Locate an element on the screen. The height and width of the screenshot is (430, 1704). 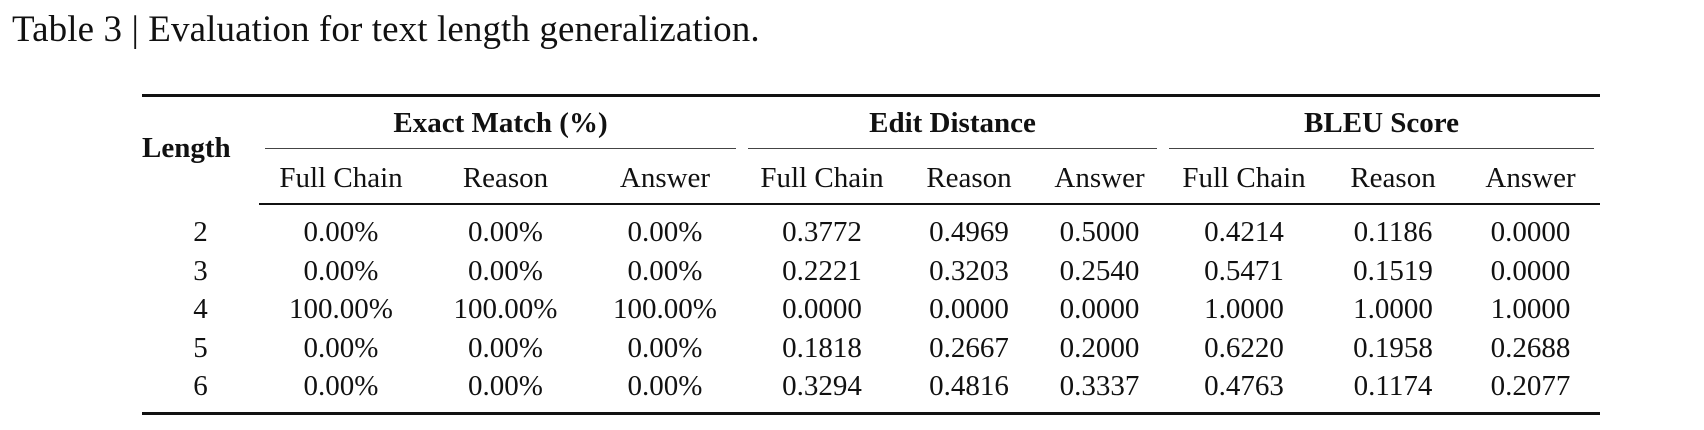
group-header-edit-distance: Edit Distance is located at coordinates (953, 123).